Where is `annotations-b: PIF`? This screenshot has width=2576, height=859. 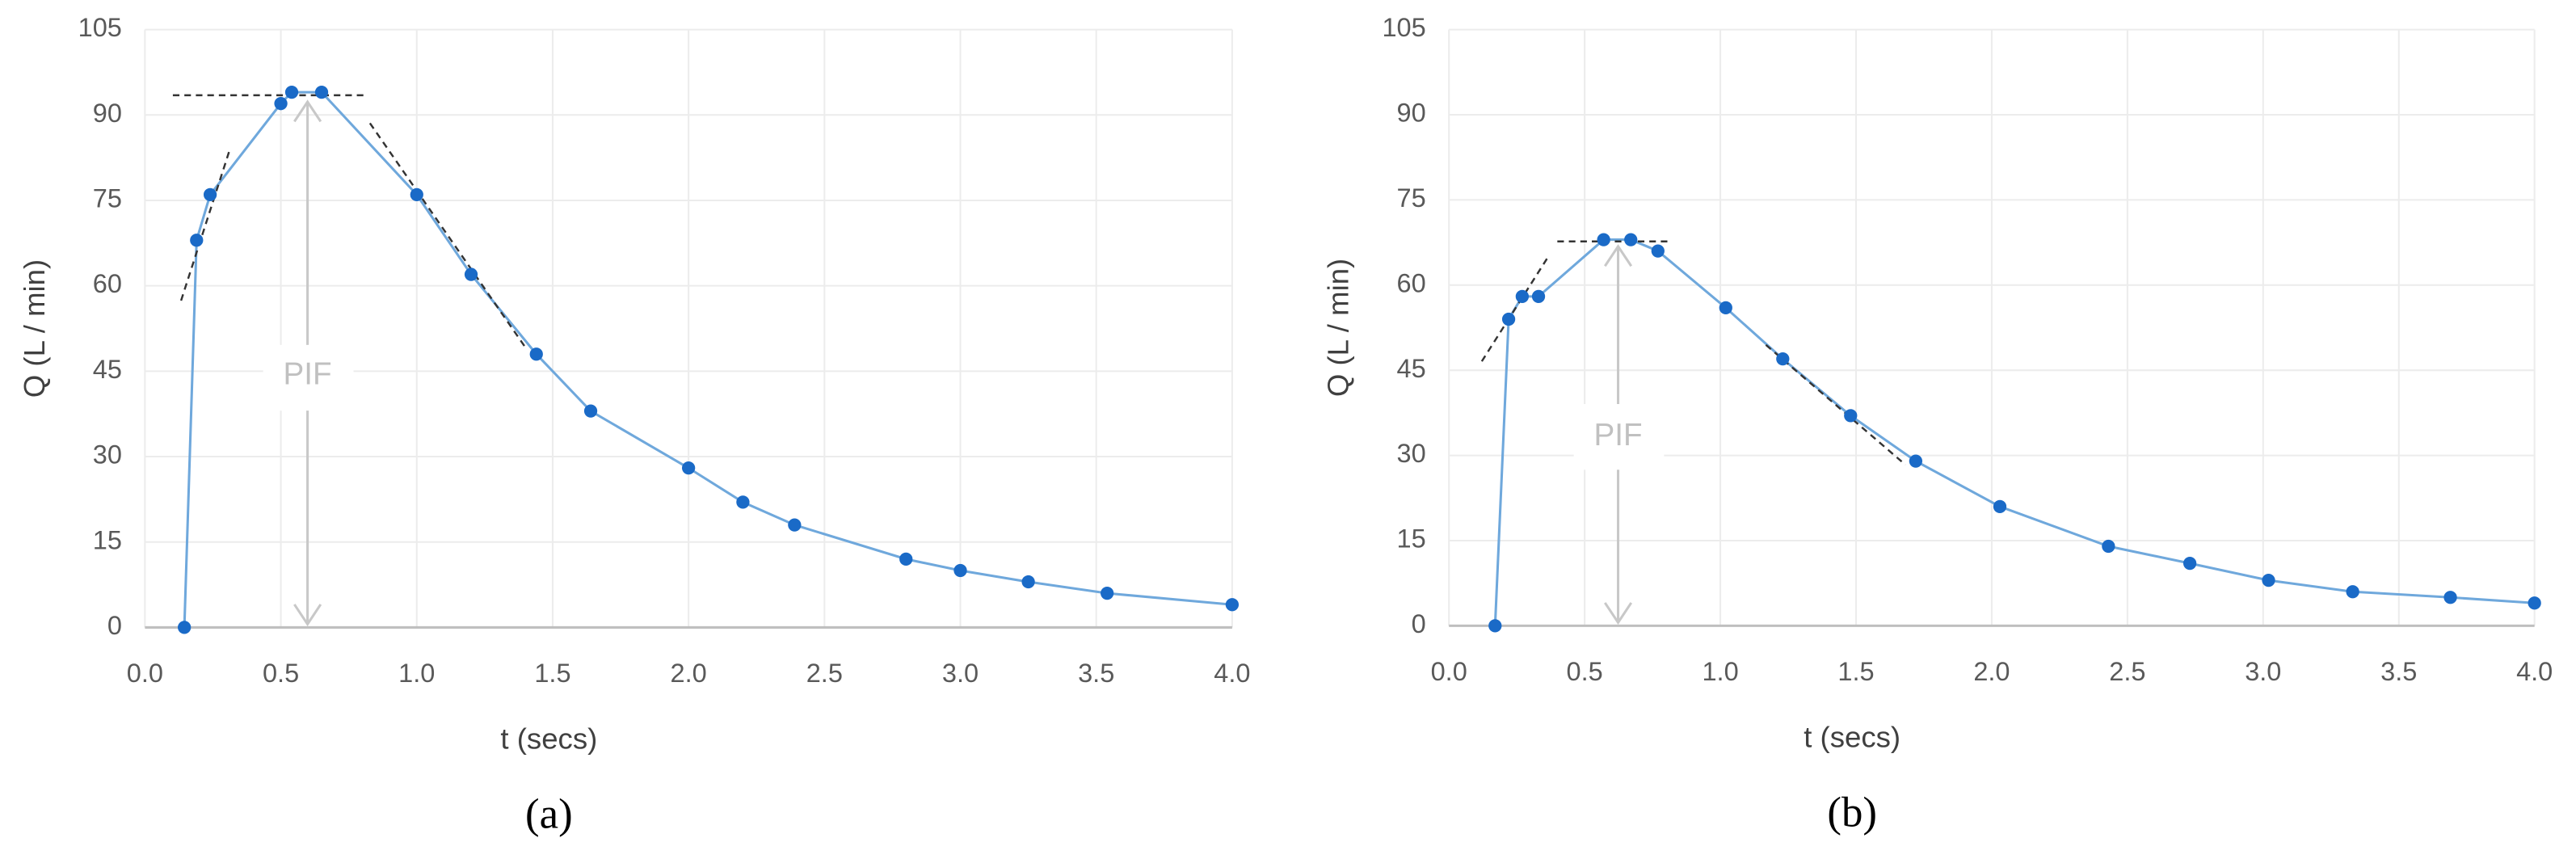 annotations-b: PIF is located at coordinates (1693, 432).